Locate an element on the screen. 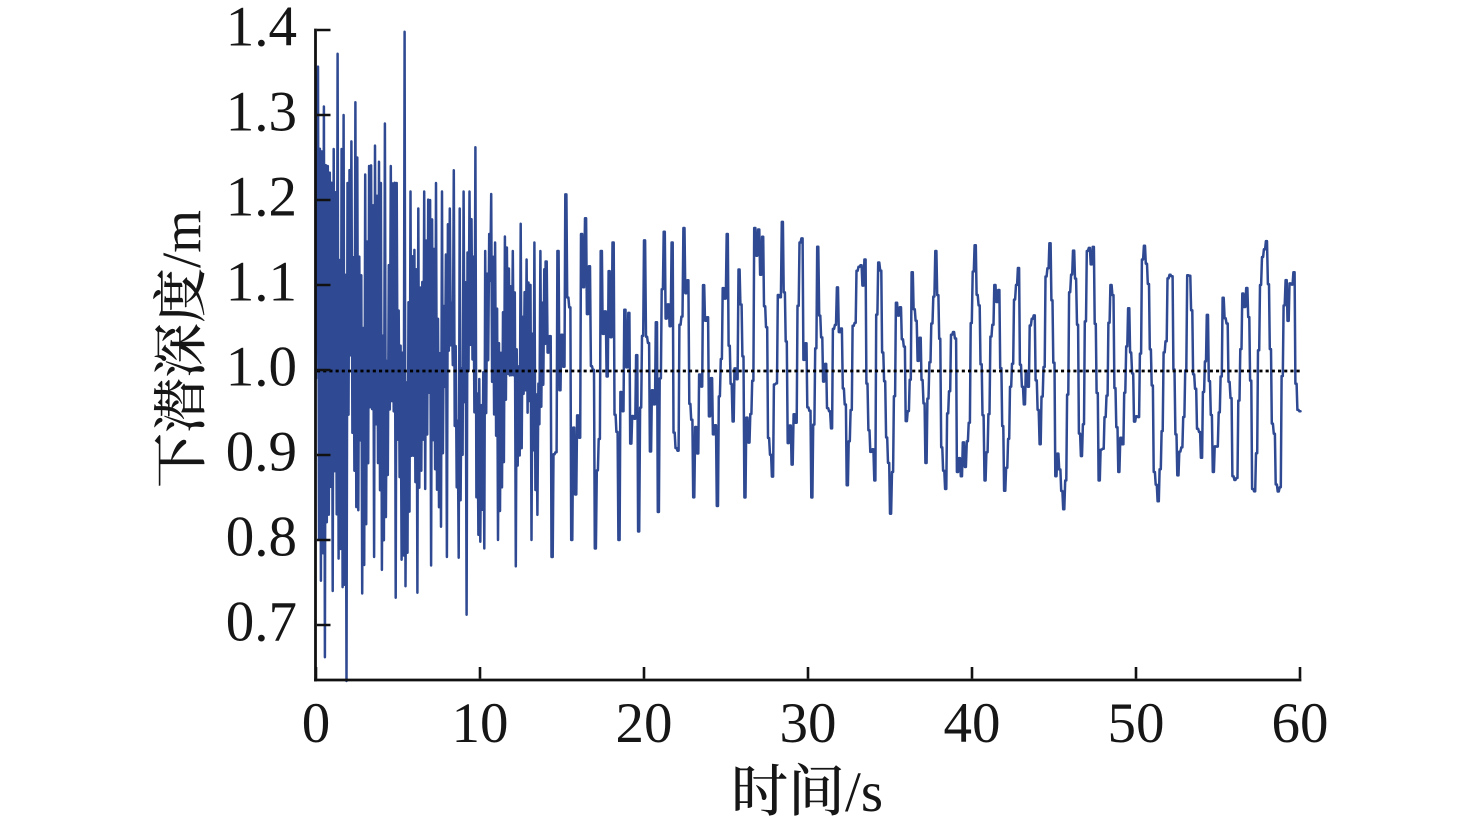 Image resolution: width=1476 pixels, height=828 pixels. svg-text: 0 is located at coordinates (316, 723).